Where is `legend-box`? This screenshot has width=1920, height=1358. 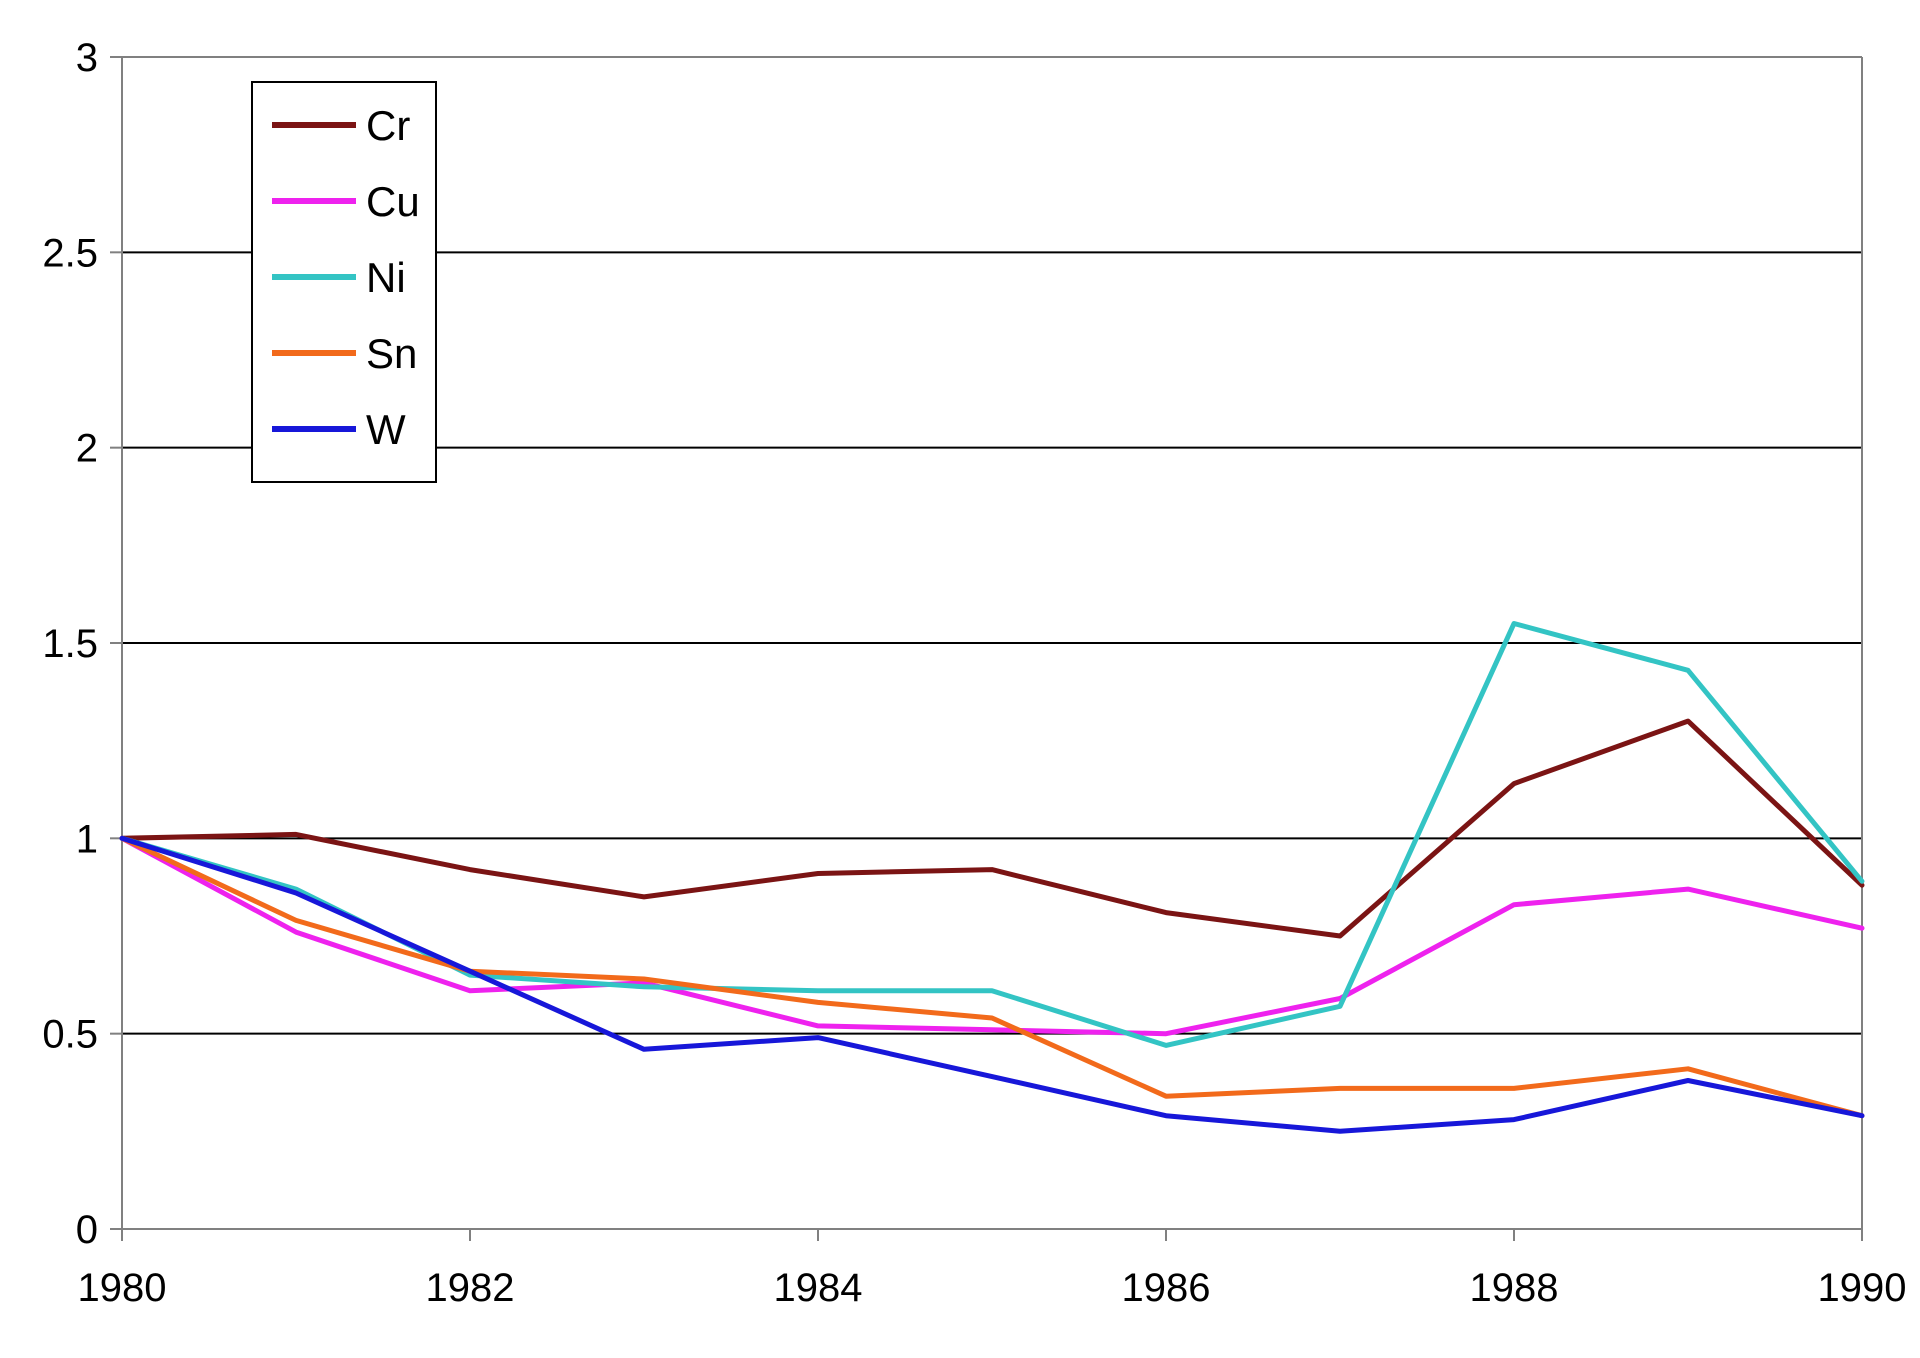 legend-box is located at coordinates (344, 282).